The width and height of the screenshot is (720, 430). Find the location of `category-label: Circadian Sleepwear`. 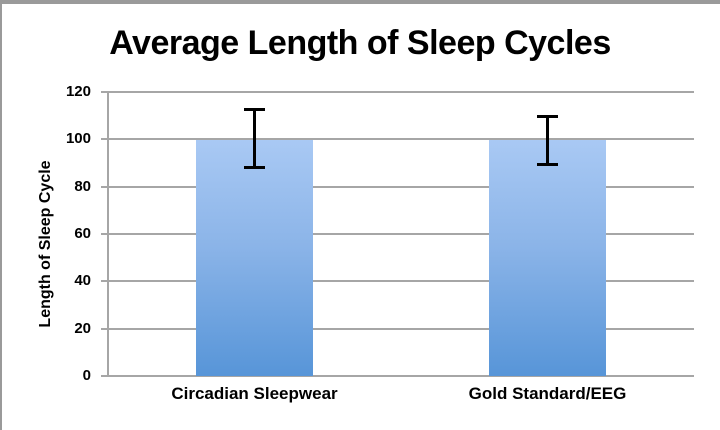

category-label: Circadian Sleepwear is located at coordinates (254, 393).